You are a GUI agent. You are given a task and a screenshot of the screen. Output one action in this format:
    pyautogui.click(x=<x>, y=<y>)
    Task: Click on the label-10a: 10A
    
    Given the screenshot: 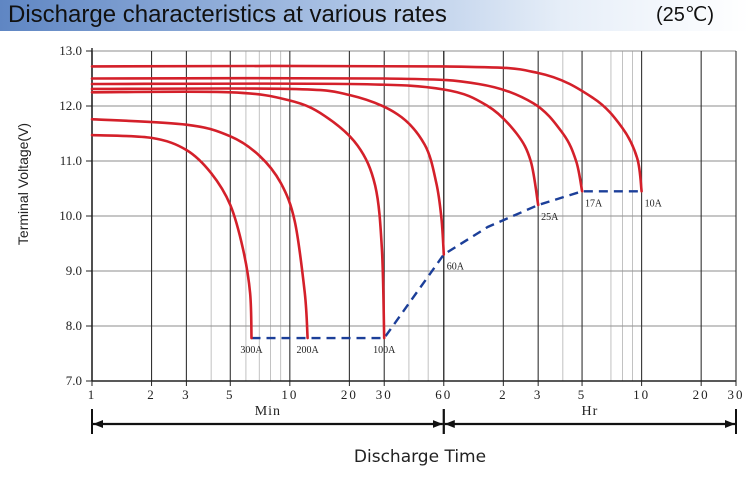 What is the action you would take?
    pyautogui.click(x=654, y=203)
    